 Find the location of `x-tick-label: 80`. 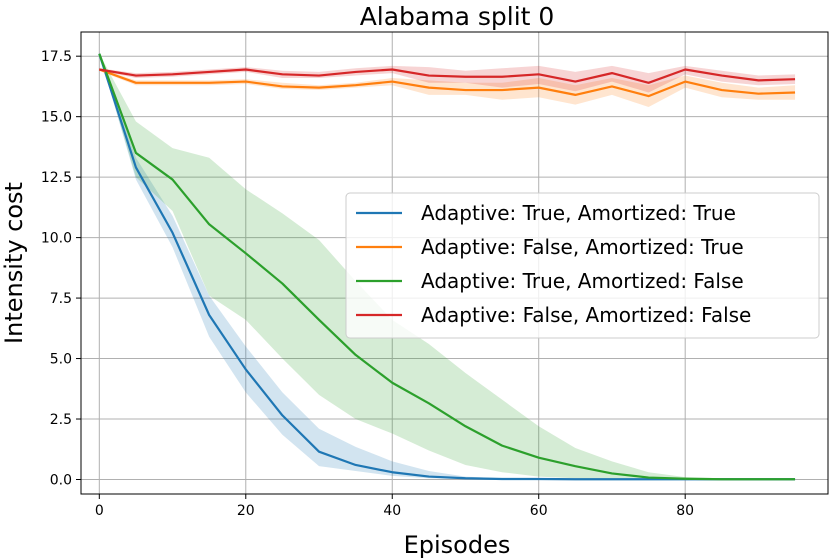

x-tick-label: 80 is located at coordinates (685, 511).